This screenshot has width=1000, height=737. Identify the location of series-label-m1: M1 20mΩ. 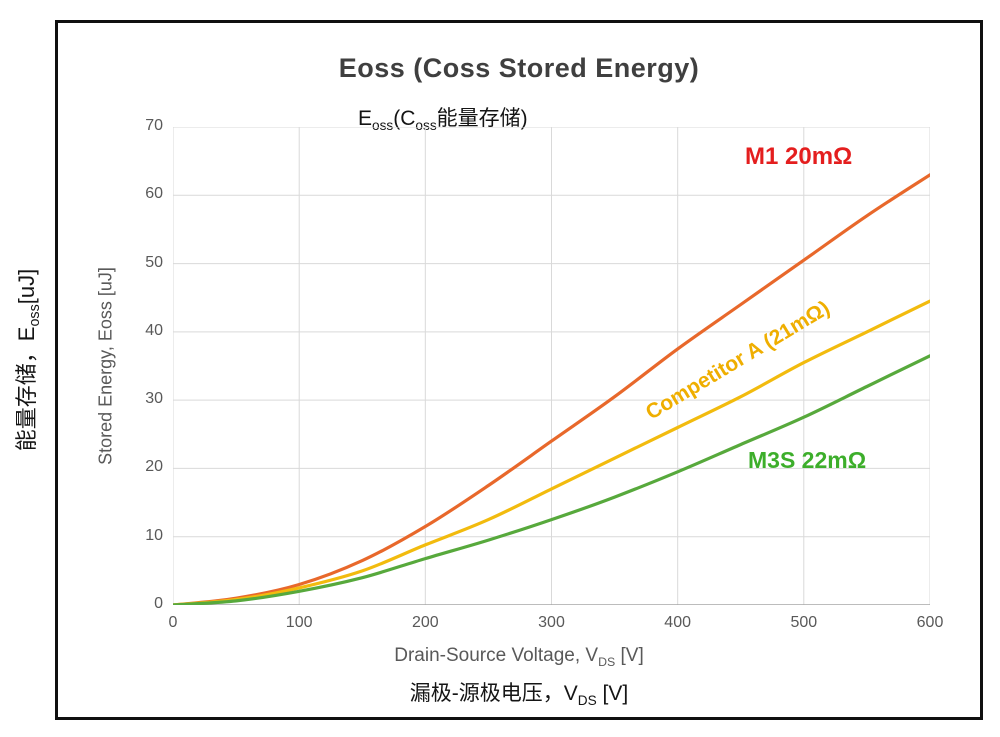
(799, 156).